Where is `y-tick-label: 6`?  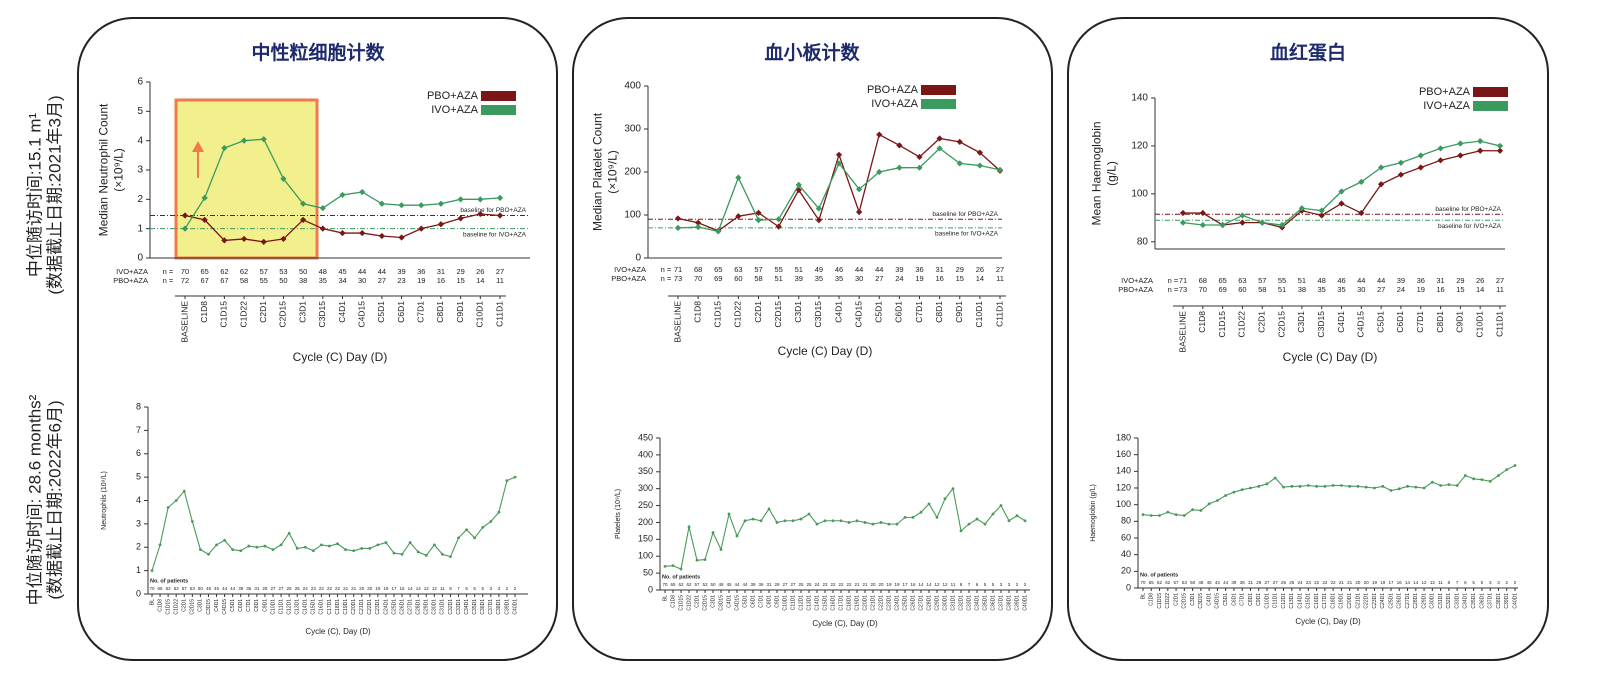 y-tick-label: 6 is located at coordinates (138, 453).